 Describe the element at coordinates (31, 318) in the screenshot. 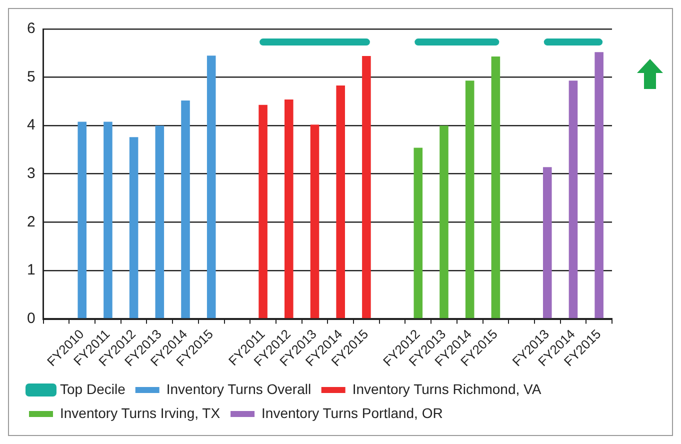

I see `y-tick-label: 0` at that location.